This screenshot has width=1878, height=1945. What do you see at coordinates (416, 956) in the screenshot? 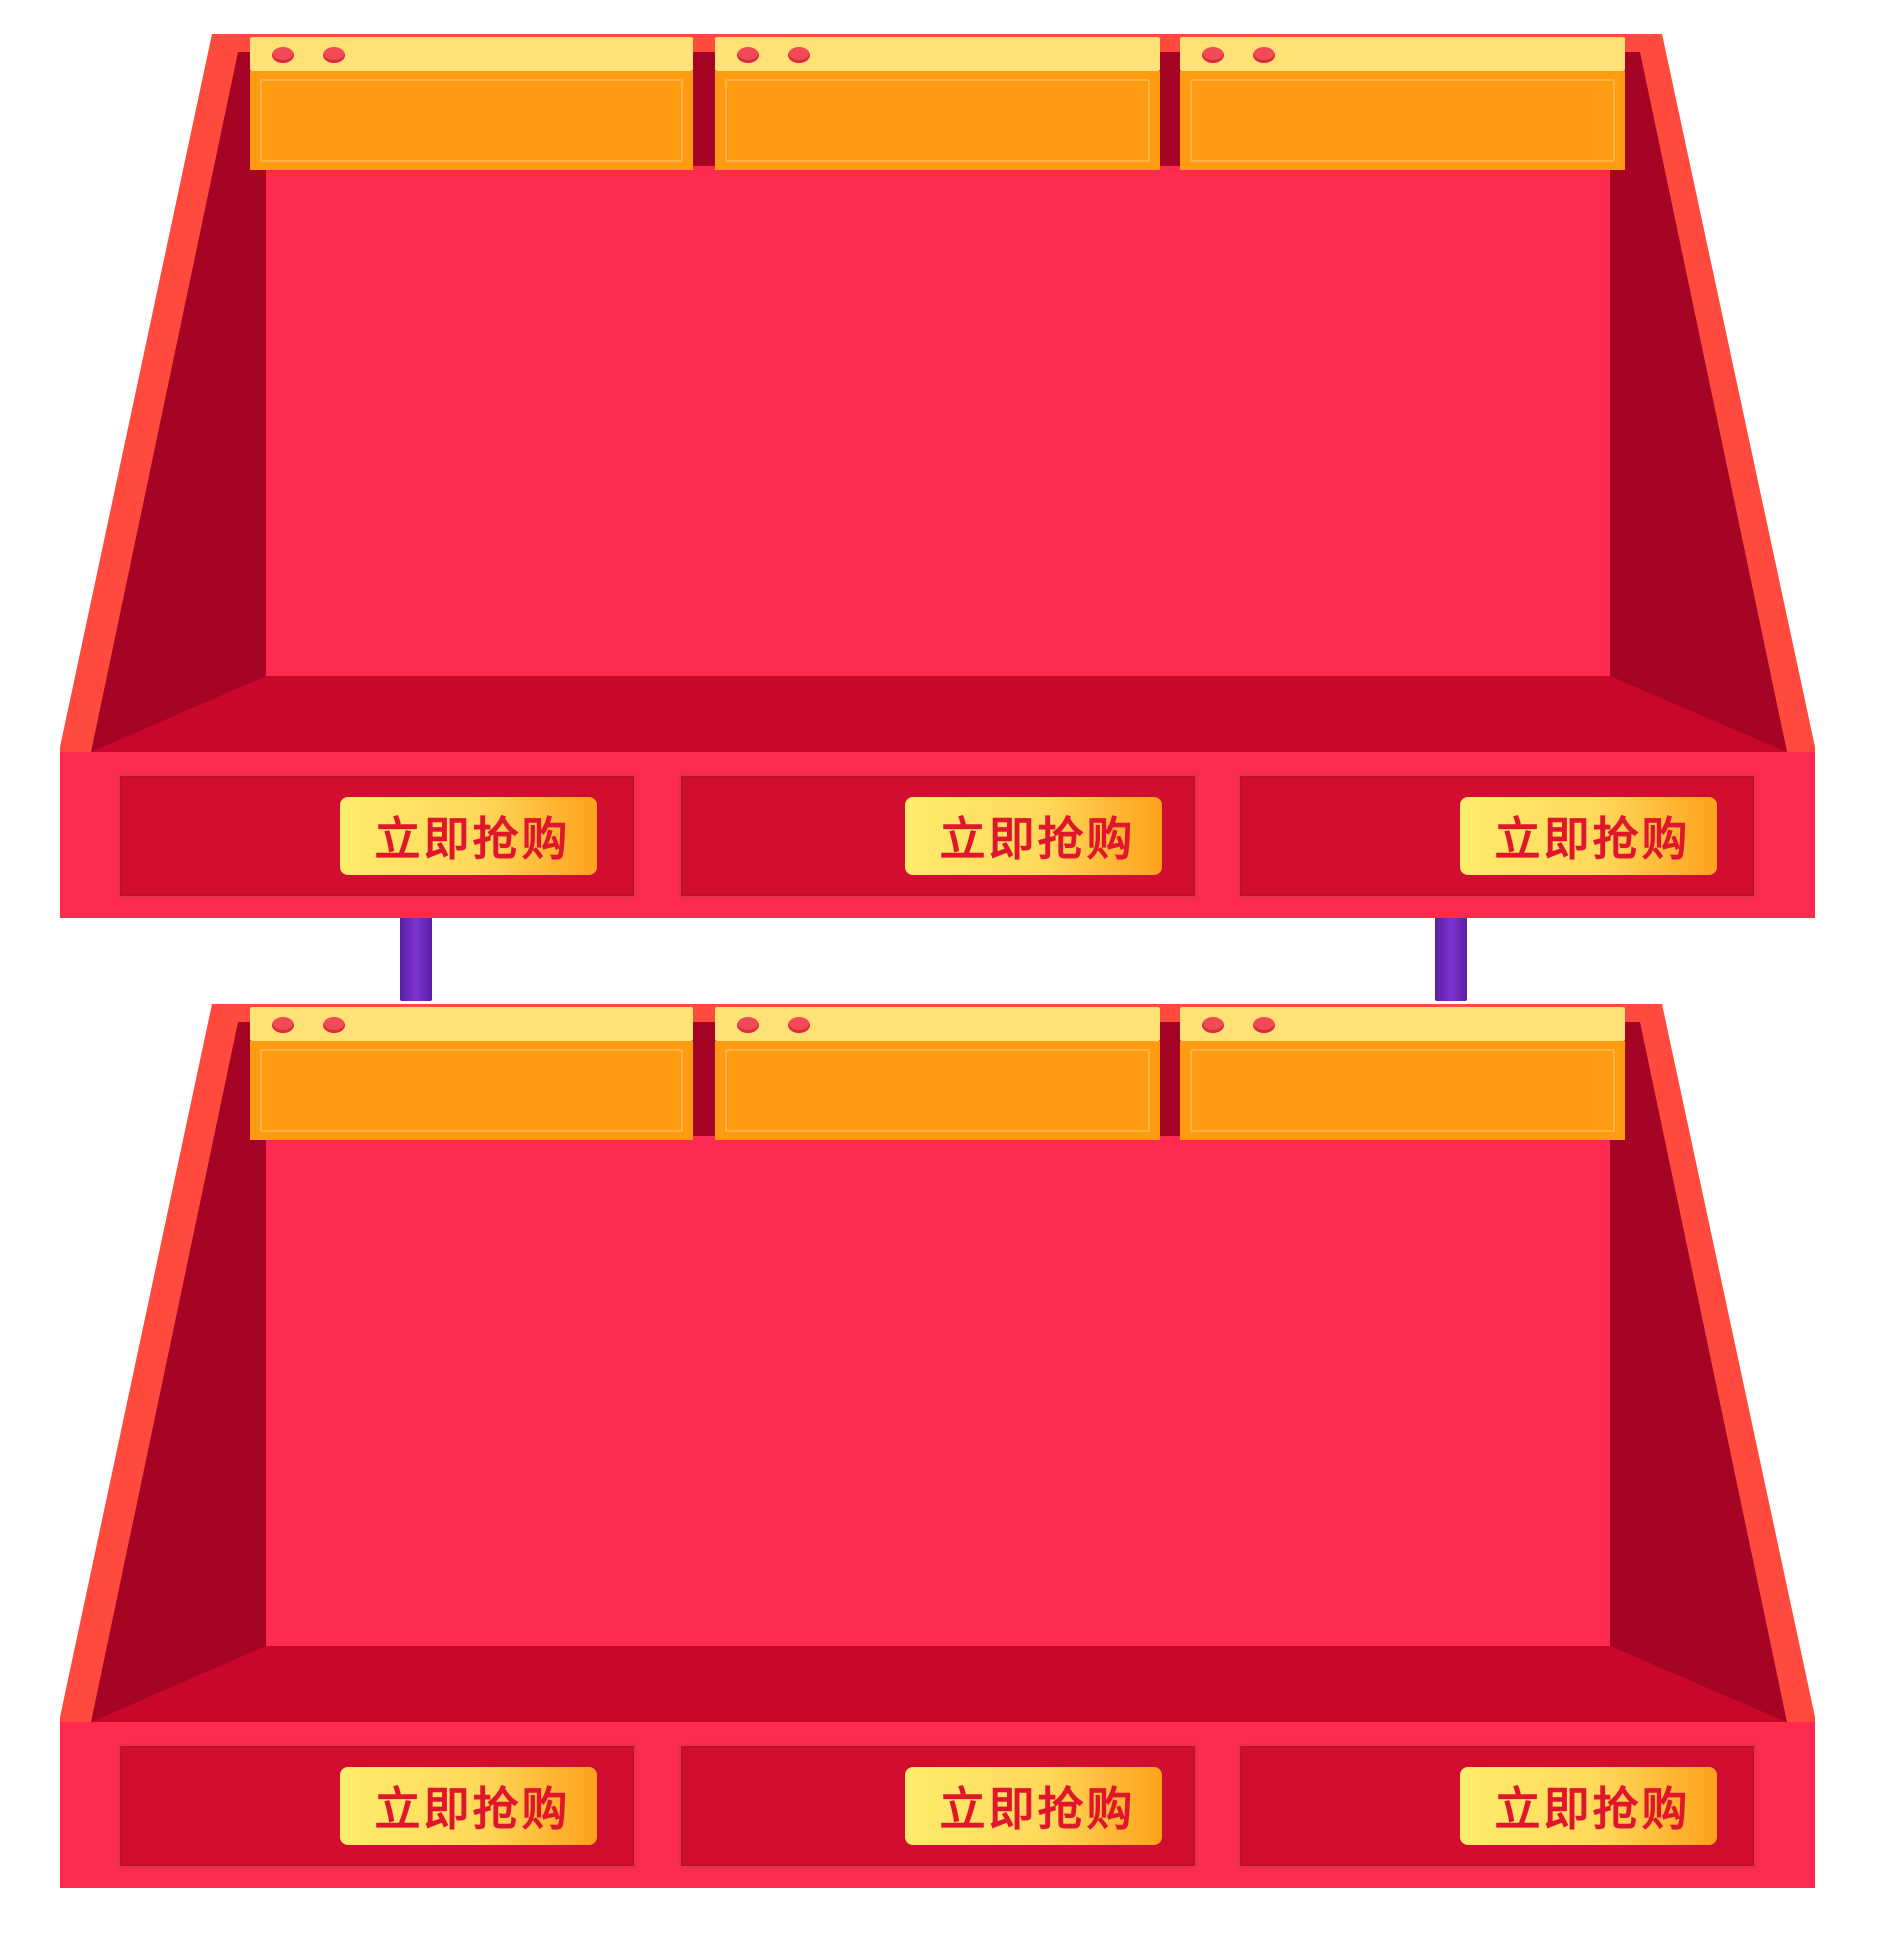
I see `support-pole-left` at bounding box center [416, 956].